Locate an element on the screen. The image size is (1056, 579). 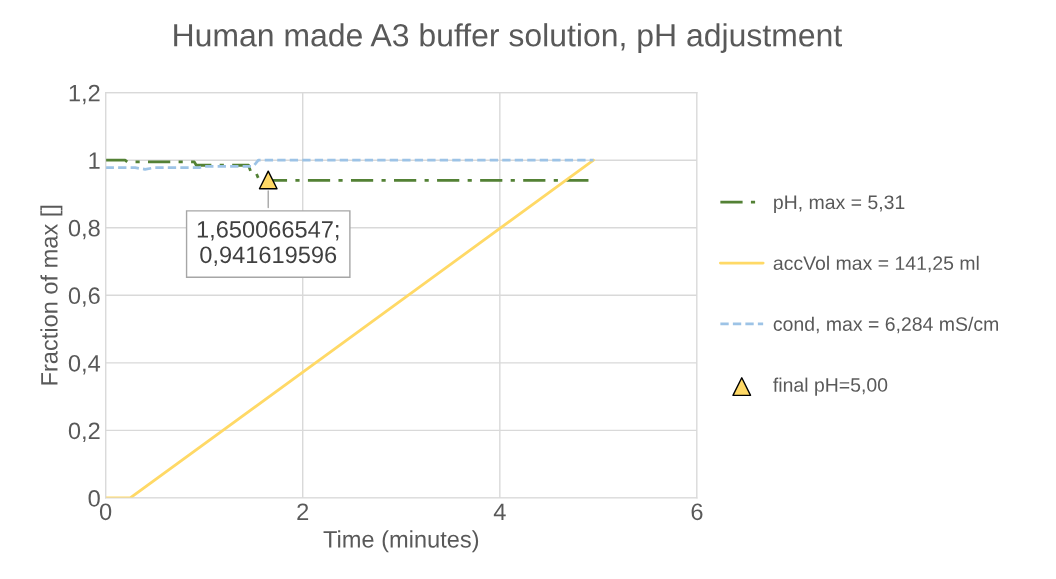
y-tick-label: 0 is located at coordinates (94, 498).